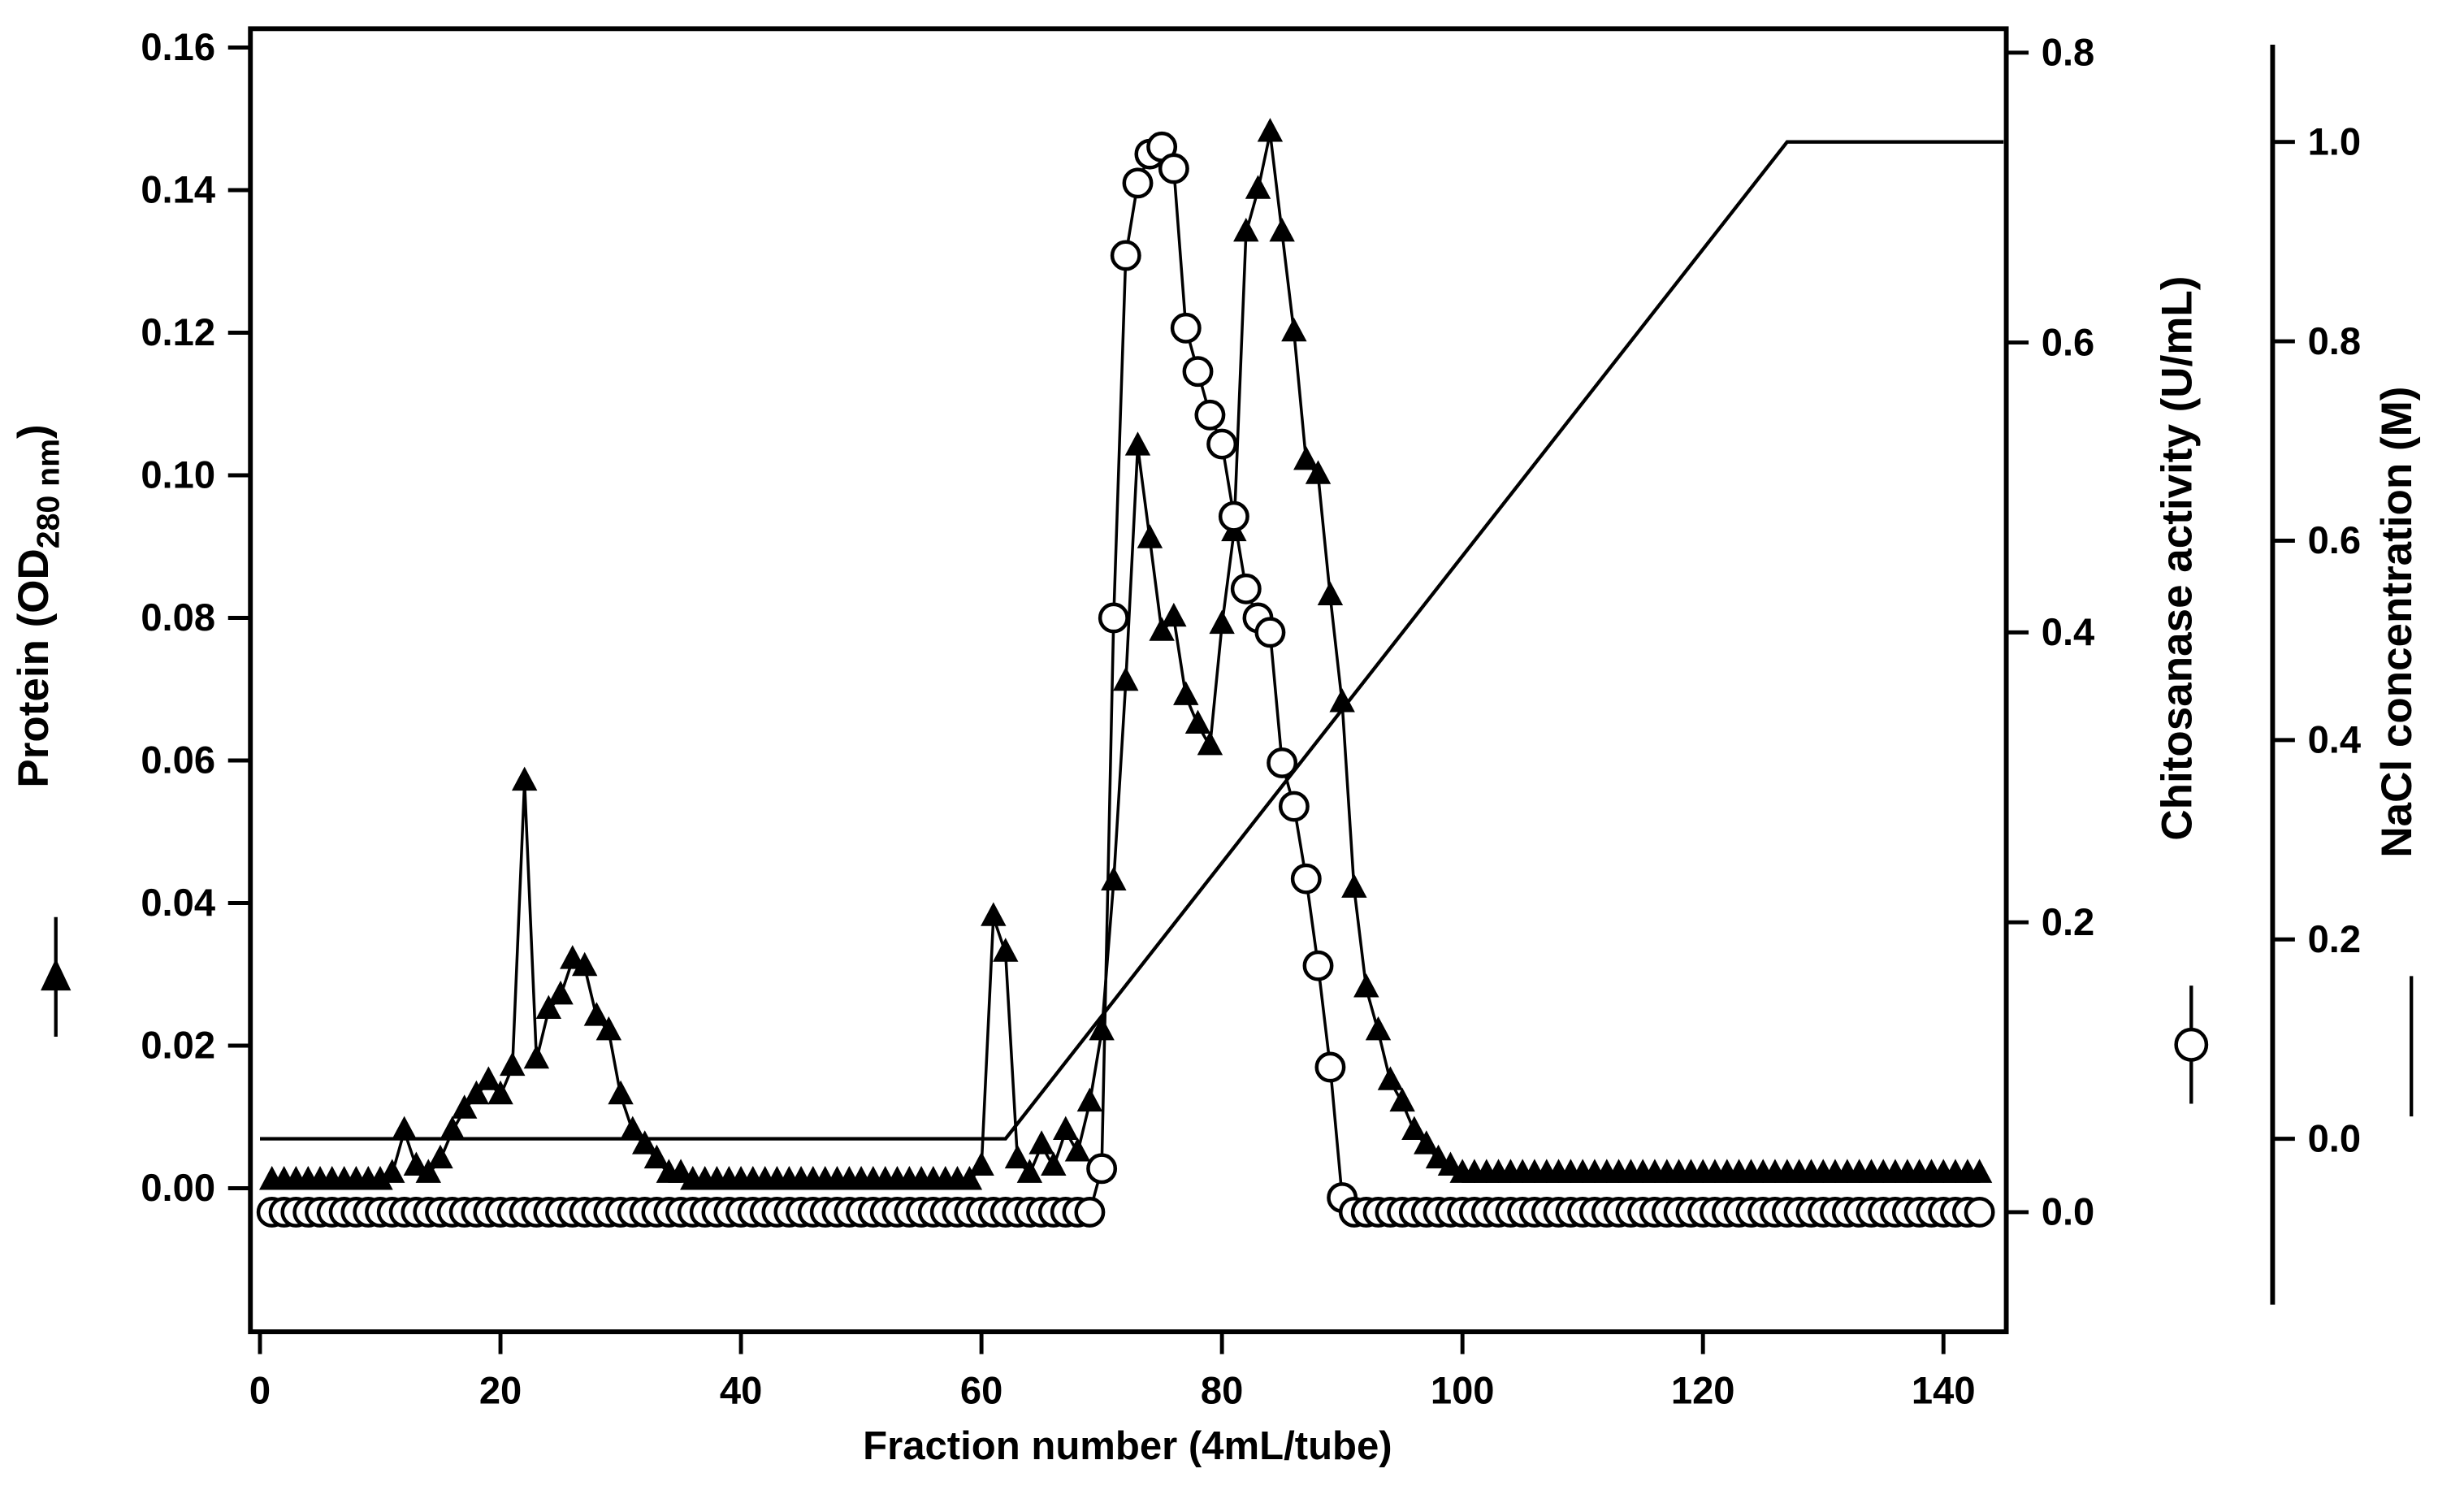  What do you see at coordinates (2335, 539) in the screenshot?
I see `nacl-tick-label: 0.6` at bounding box center [2335, 539].